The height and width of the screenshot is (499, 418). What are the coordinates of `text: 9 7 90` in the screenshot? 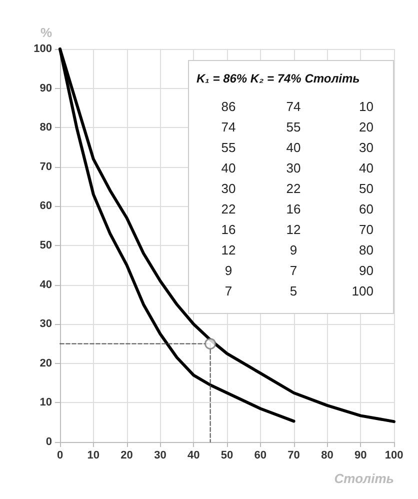 It's located at (299, 270).